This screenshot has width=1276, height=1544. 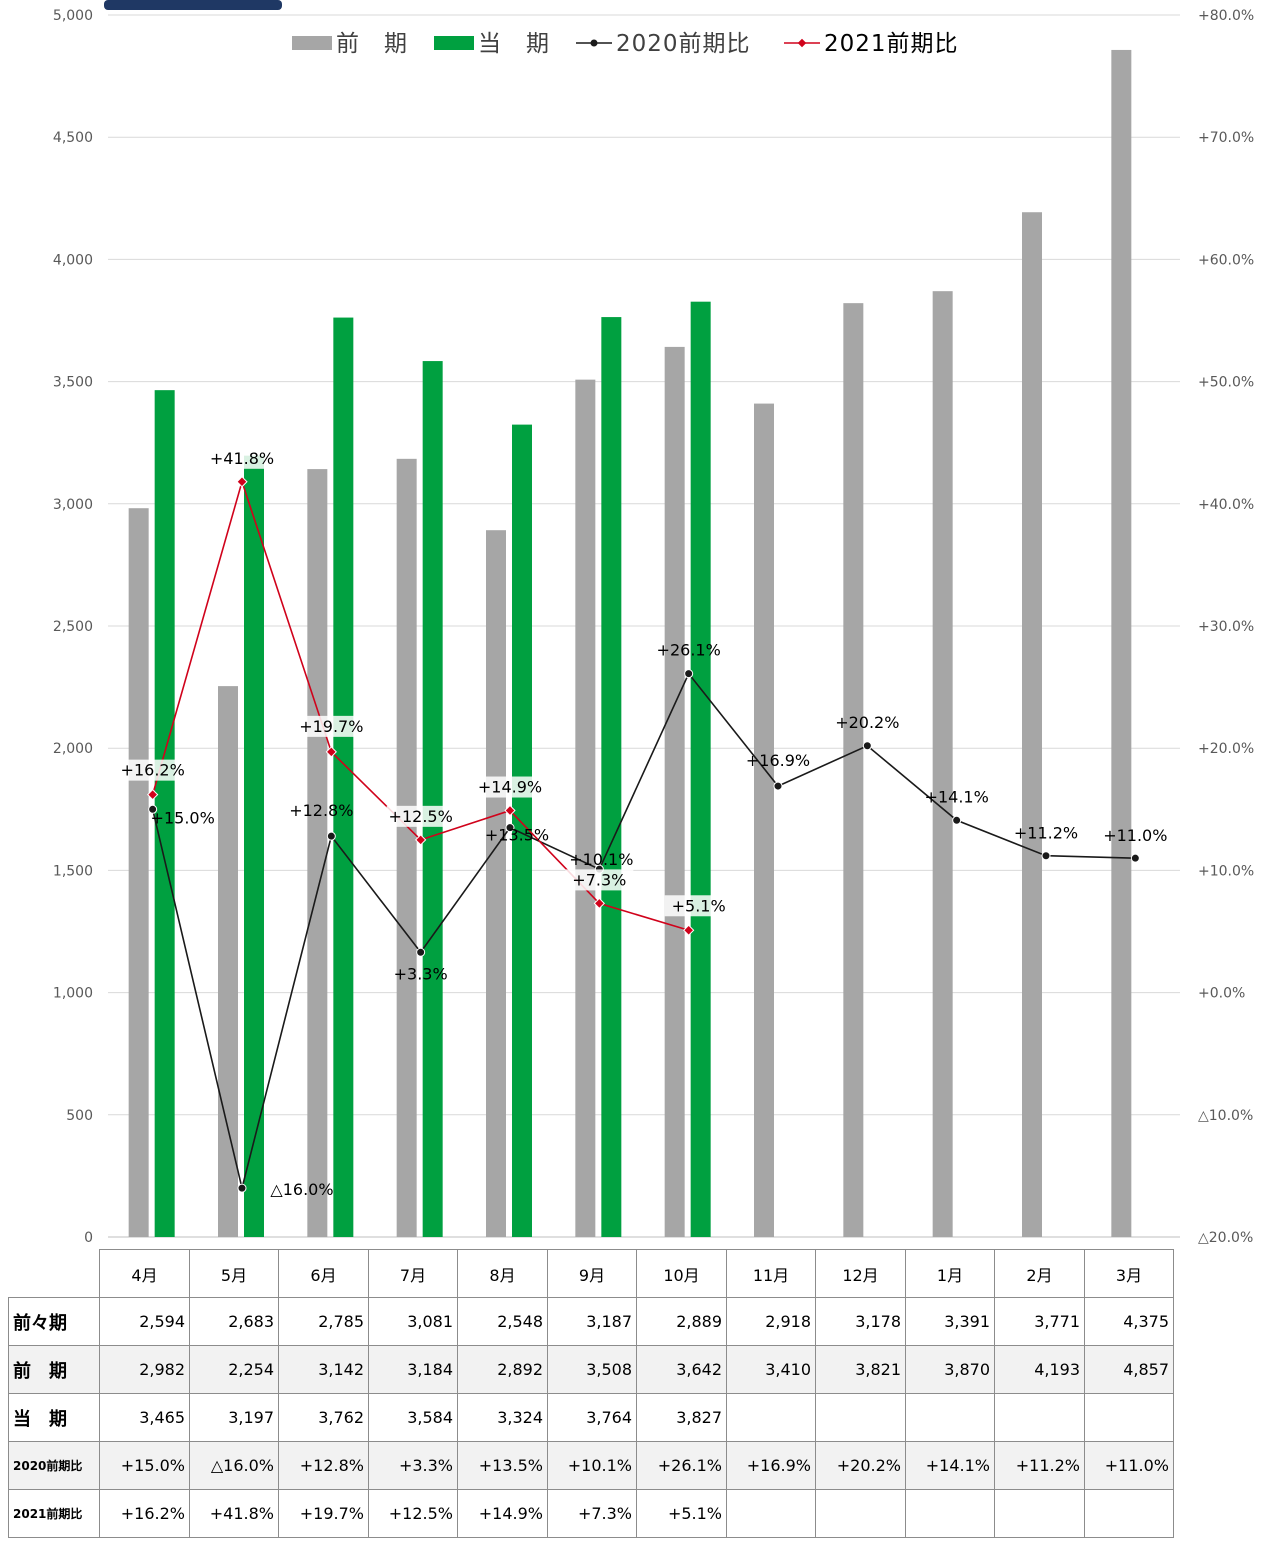 What do you see at coordinates (1039, 1369) in the screenshot?
I see `table-cell: 4,193` at bounding box center [1039, 1369].